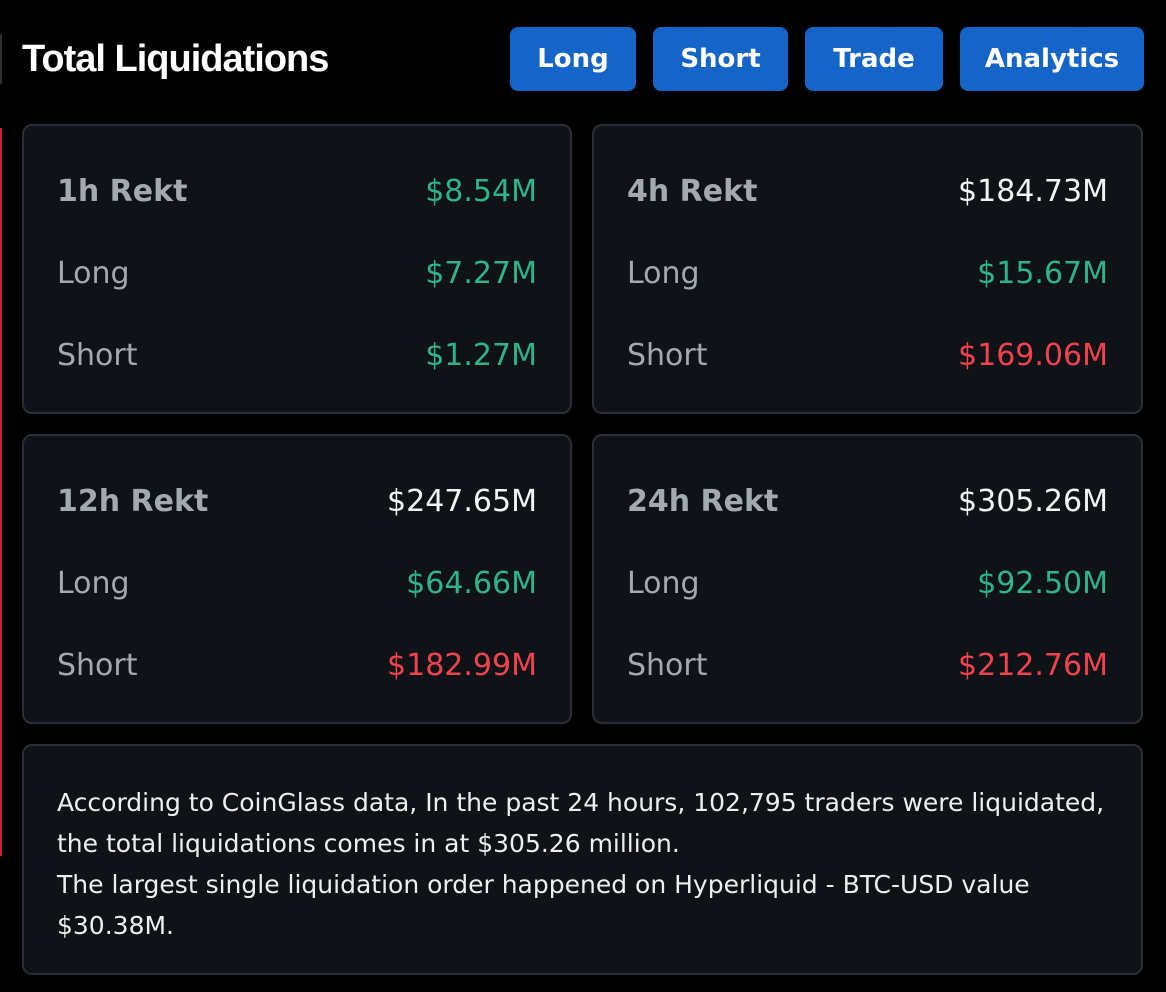  I want to click on card-total-value: $184.73M, so click(1033, 191).